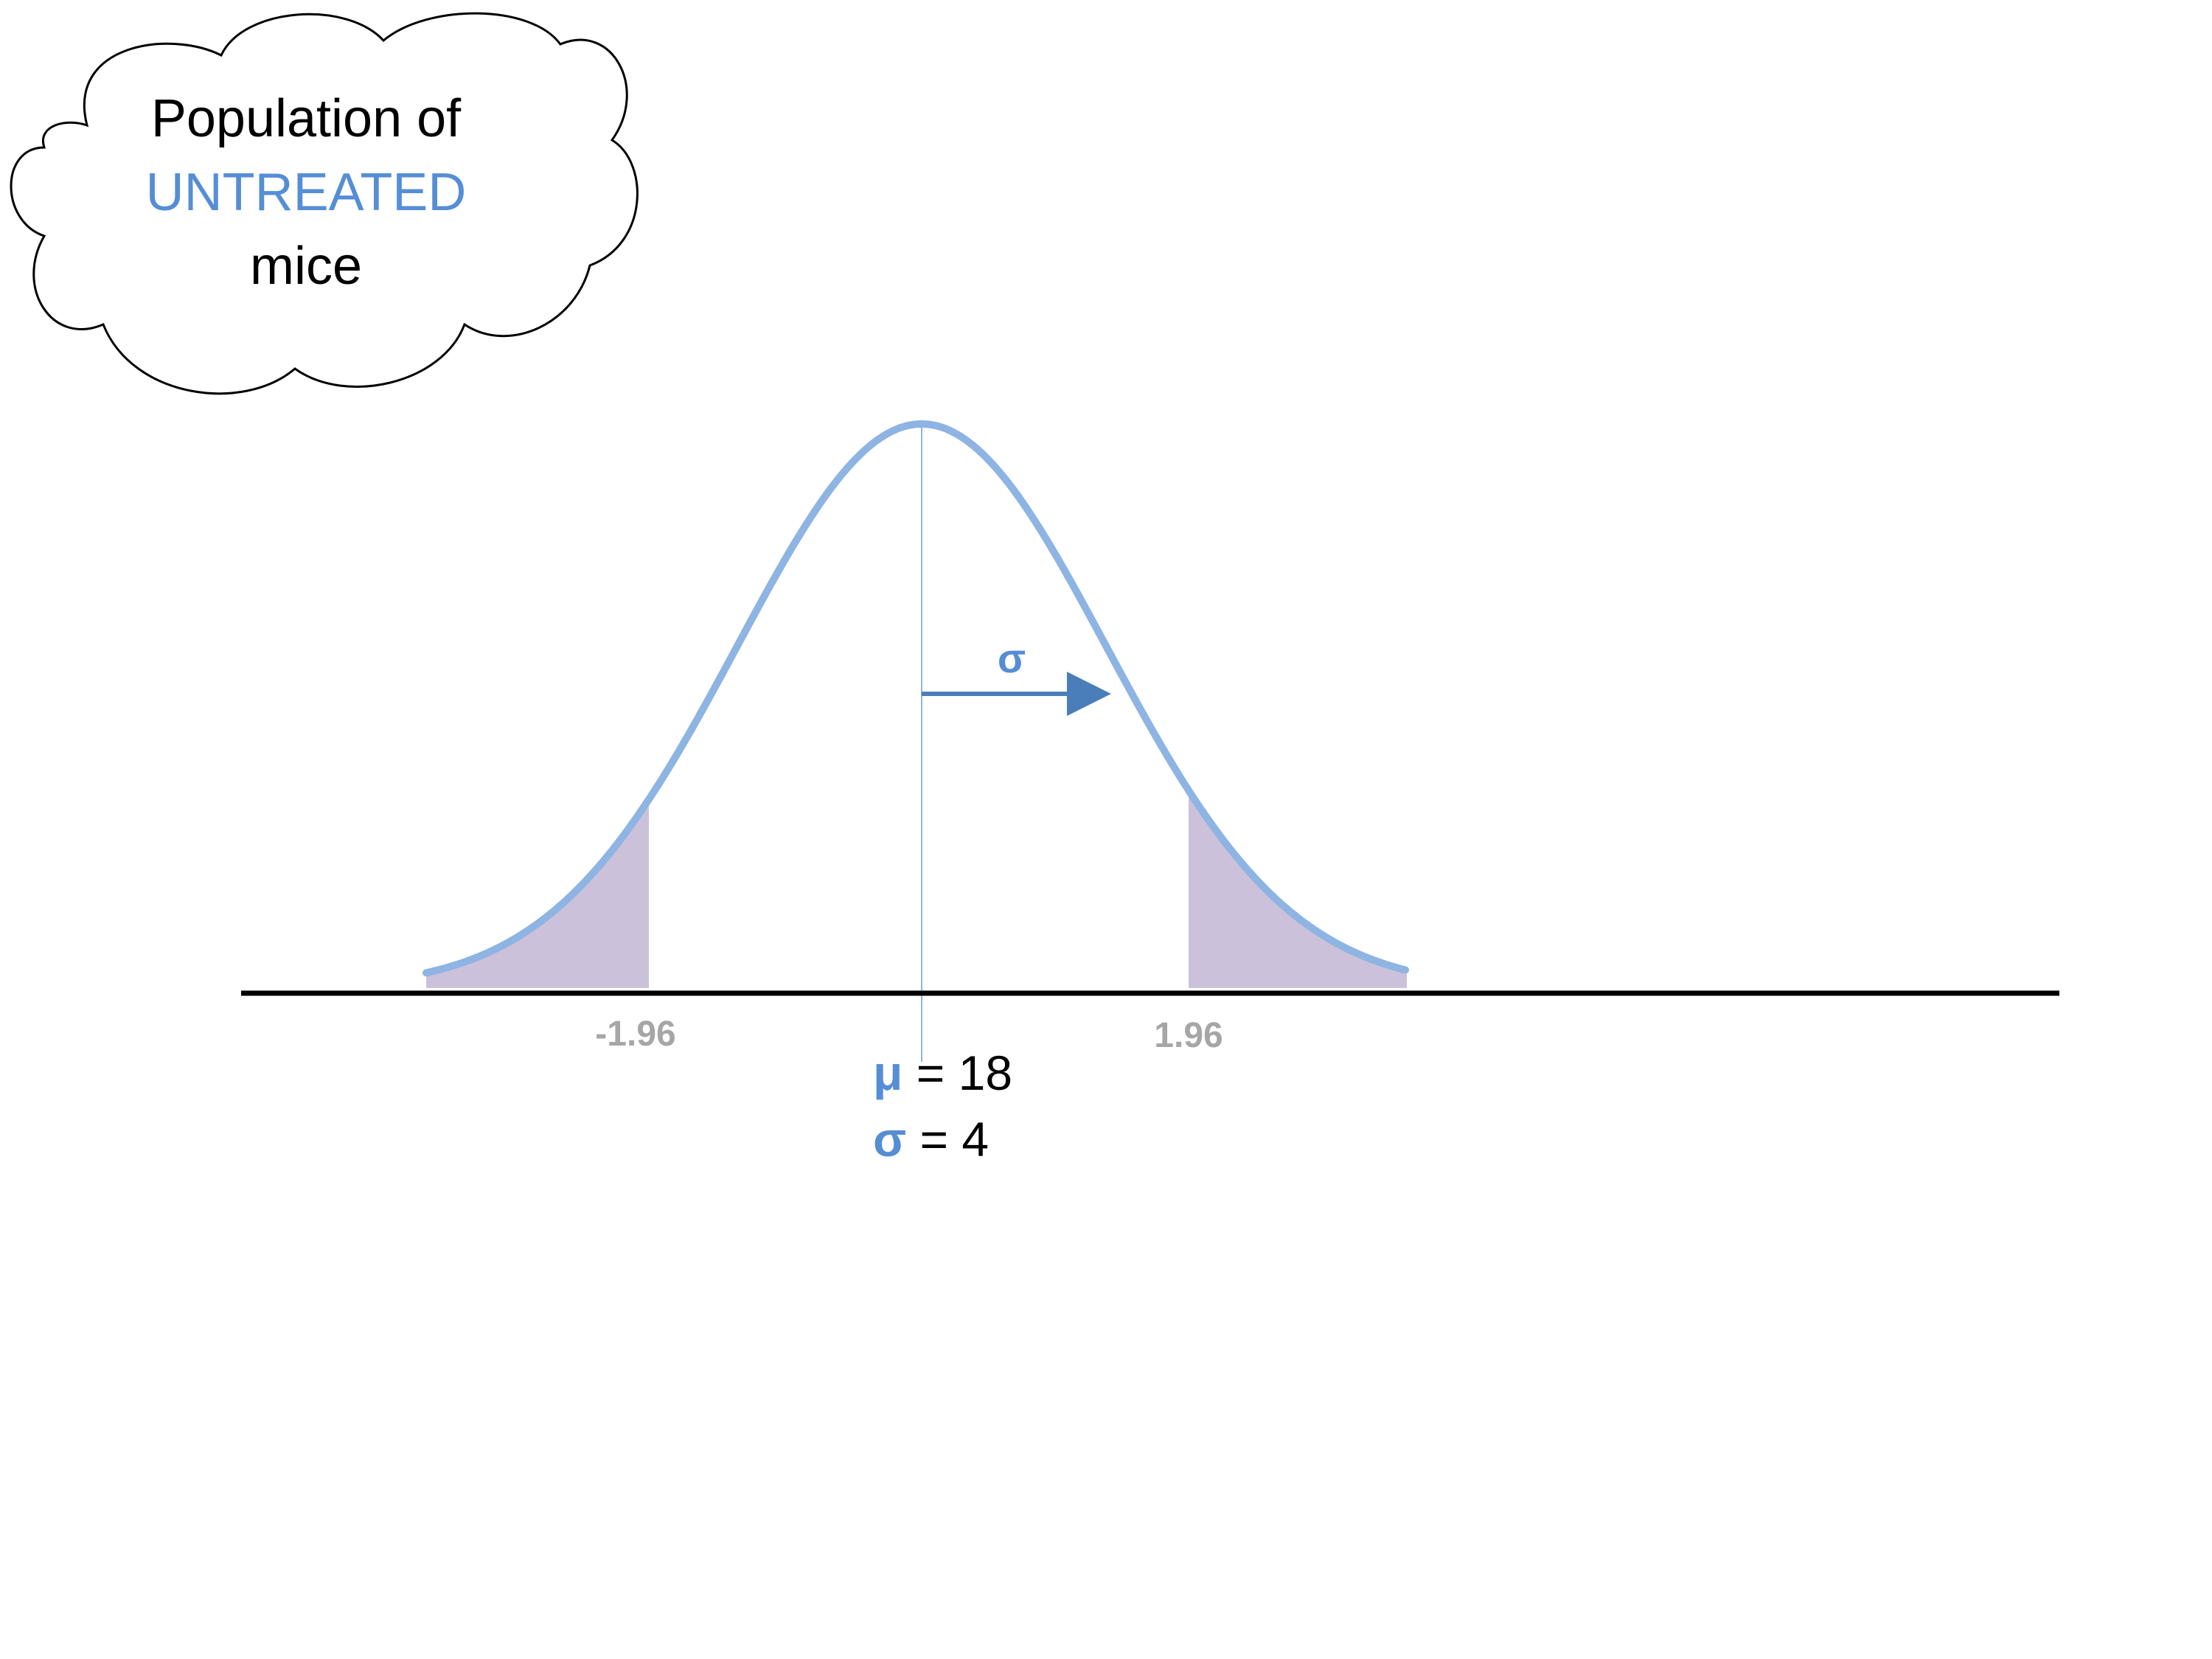 This screenshot has height=1659, width=2212. What do you see at coordinates (635, 1034) in the screenshot?
I see `left-cutoff-label: -1.96` at bounding box center [635, 1034].